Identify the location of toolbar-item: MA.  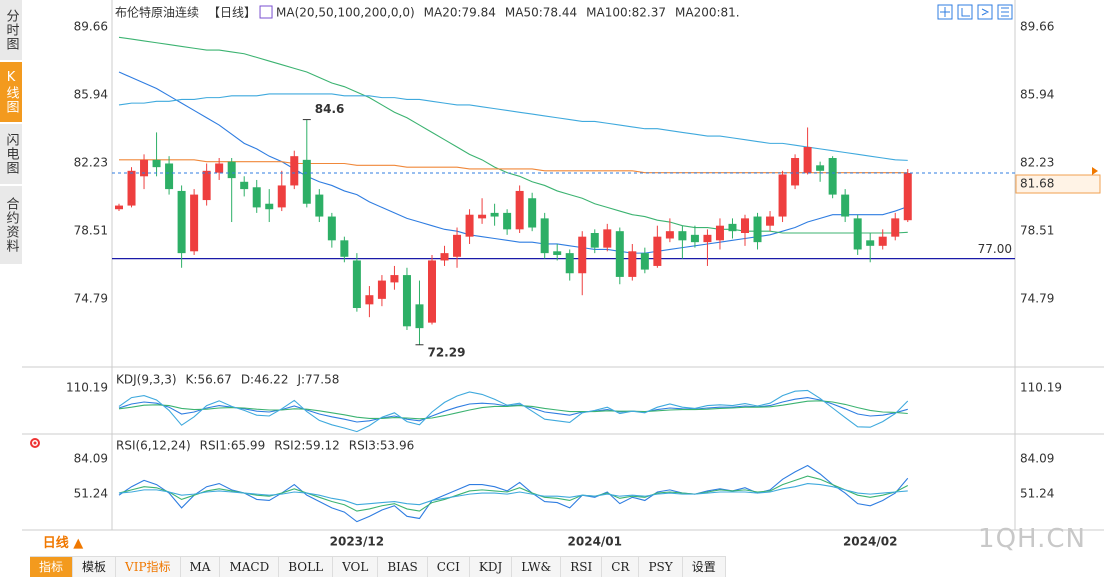
(201, 567).